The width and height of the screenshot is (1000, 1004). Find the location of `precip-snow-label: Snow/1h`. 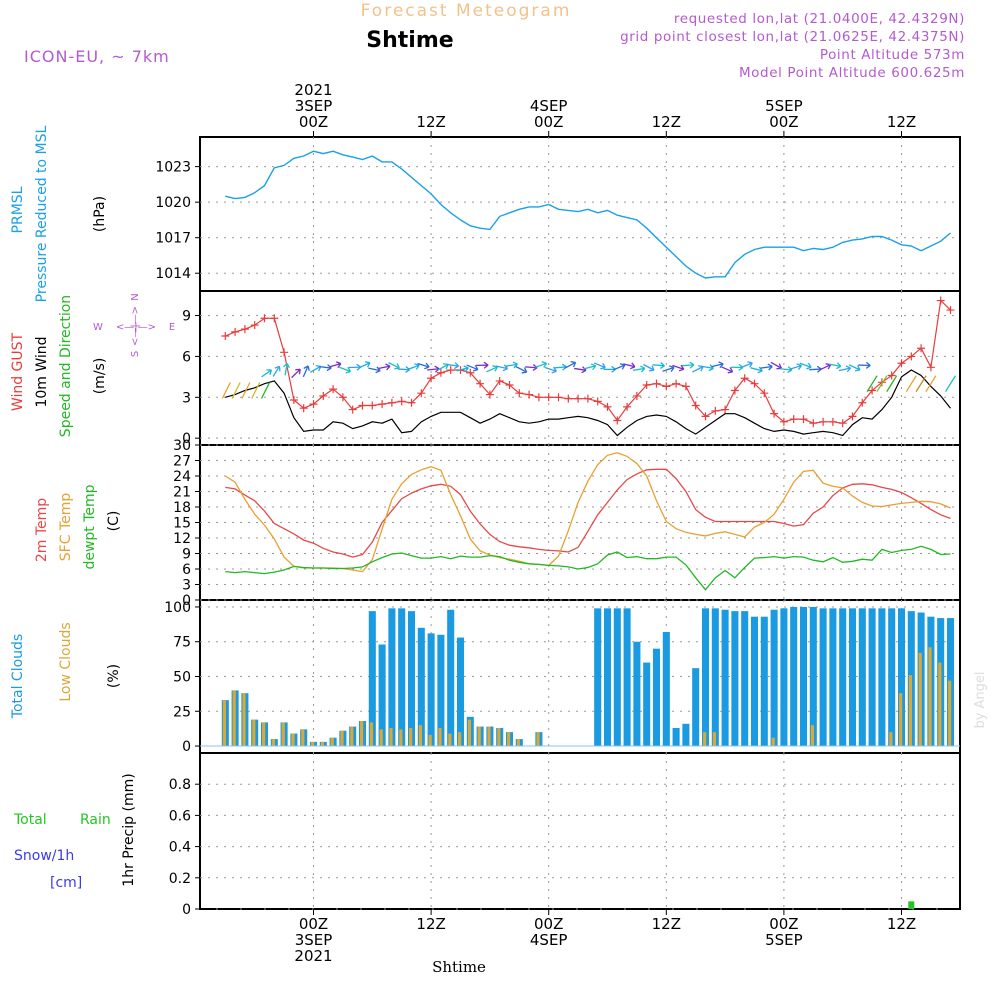

precip-snow-label: Snow/1h is located at coordinates (44, 856).